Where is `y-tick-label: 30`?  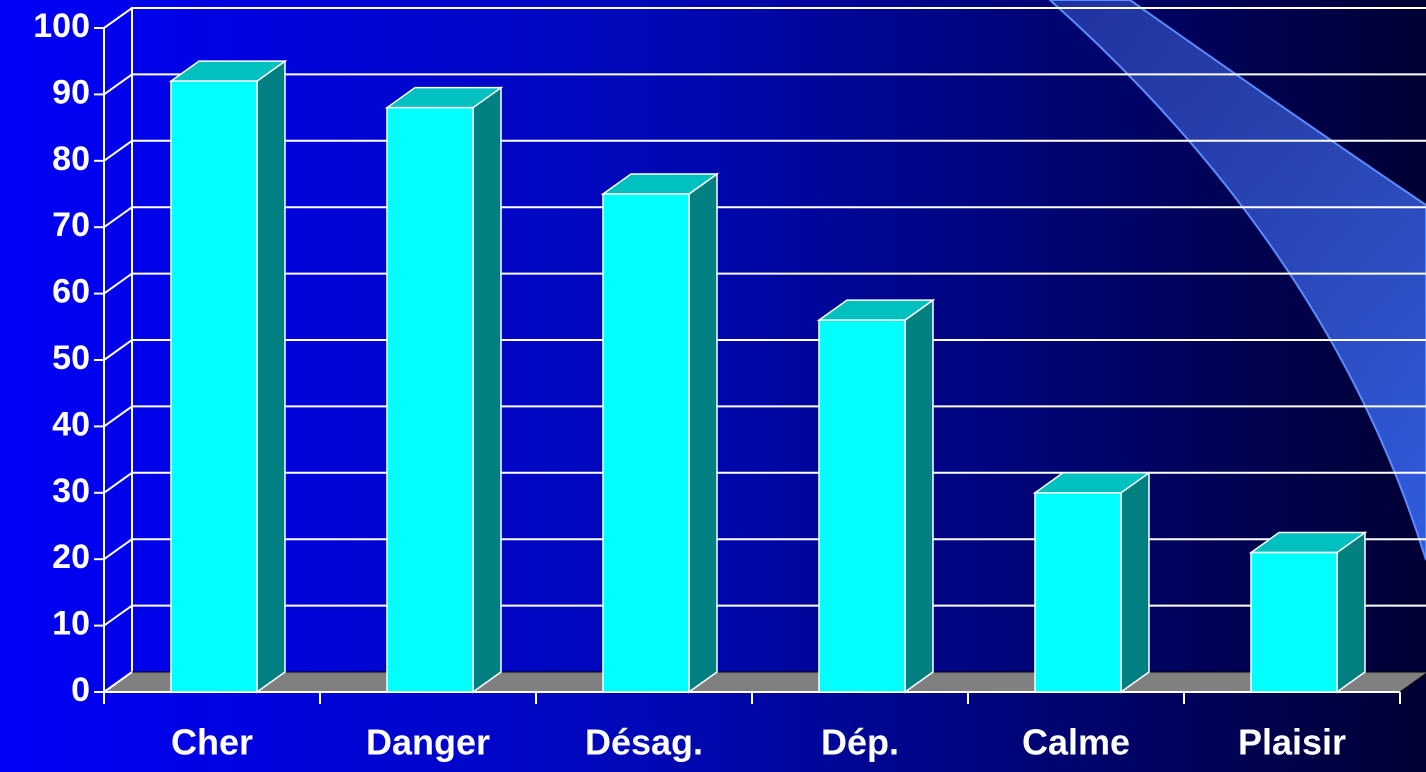
y-tick-label: 30 is located at coordinates (71, 491).